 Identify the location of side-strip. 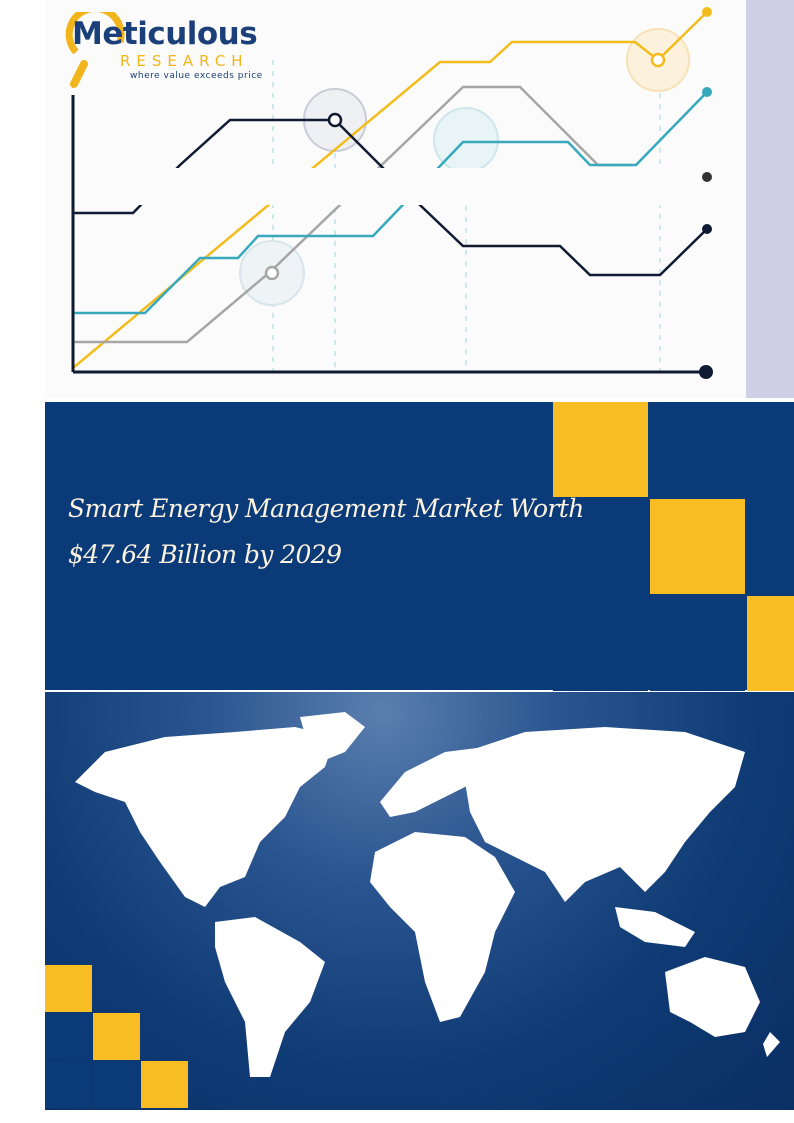
(770, 199).